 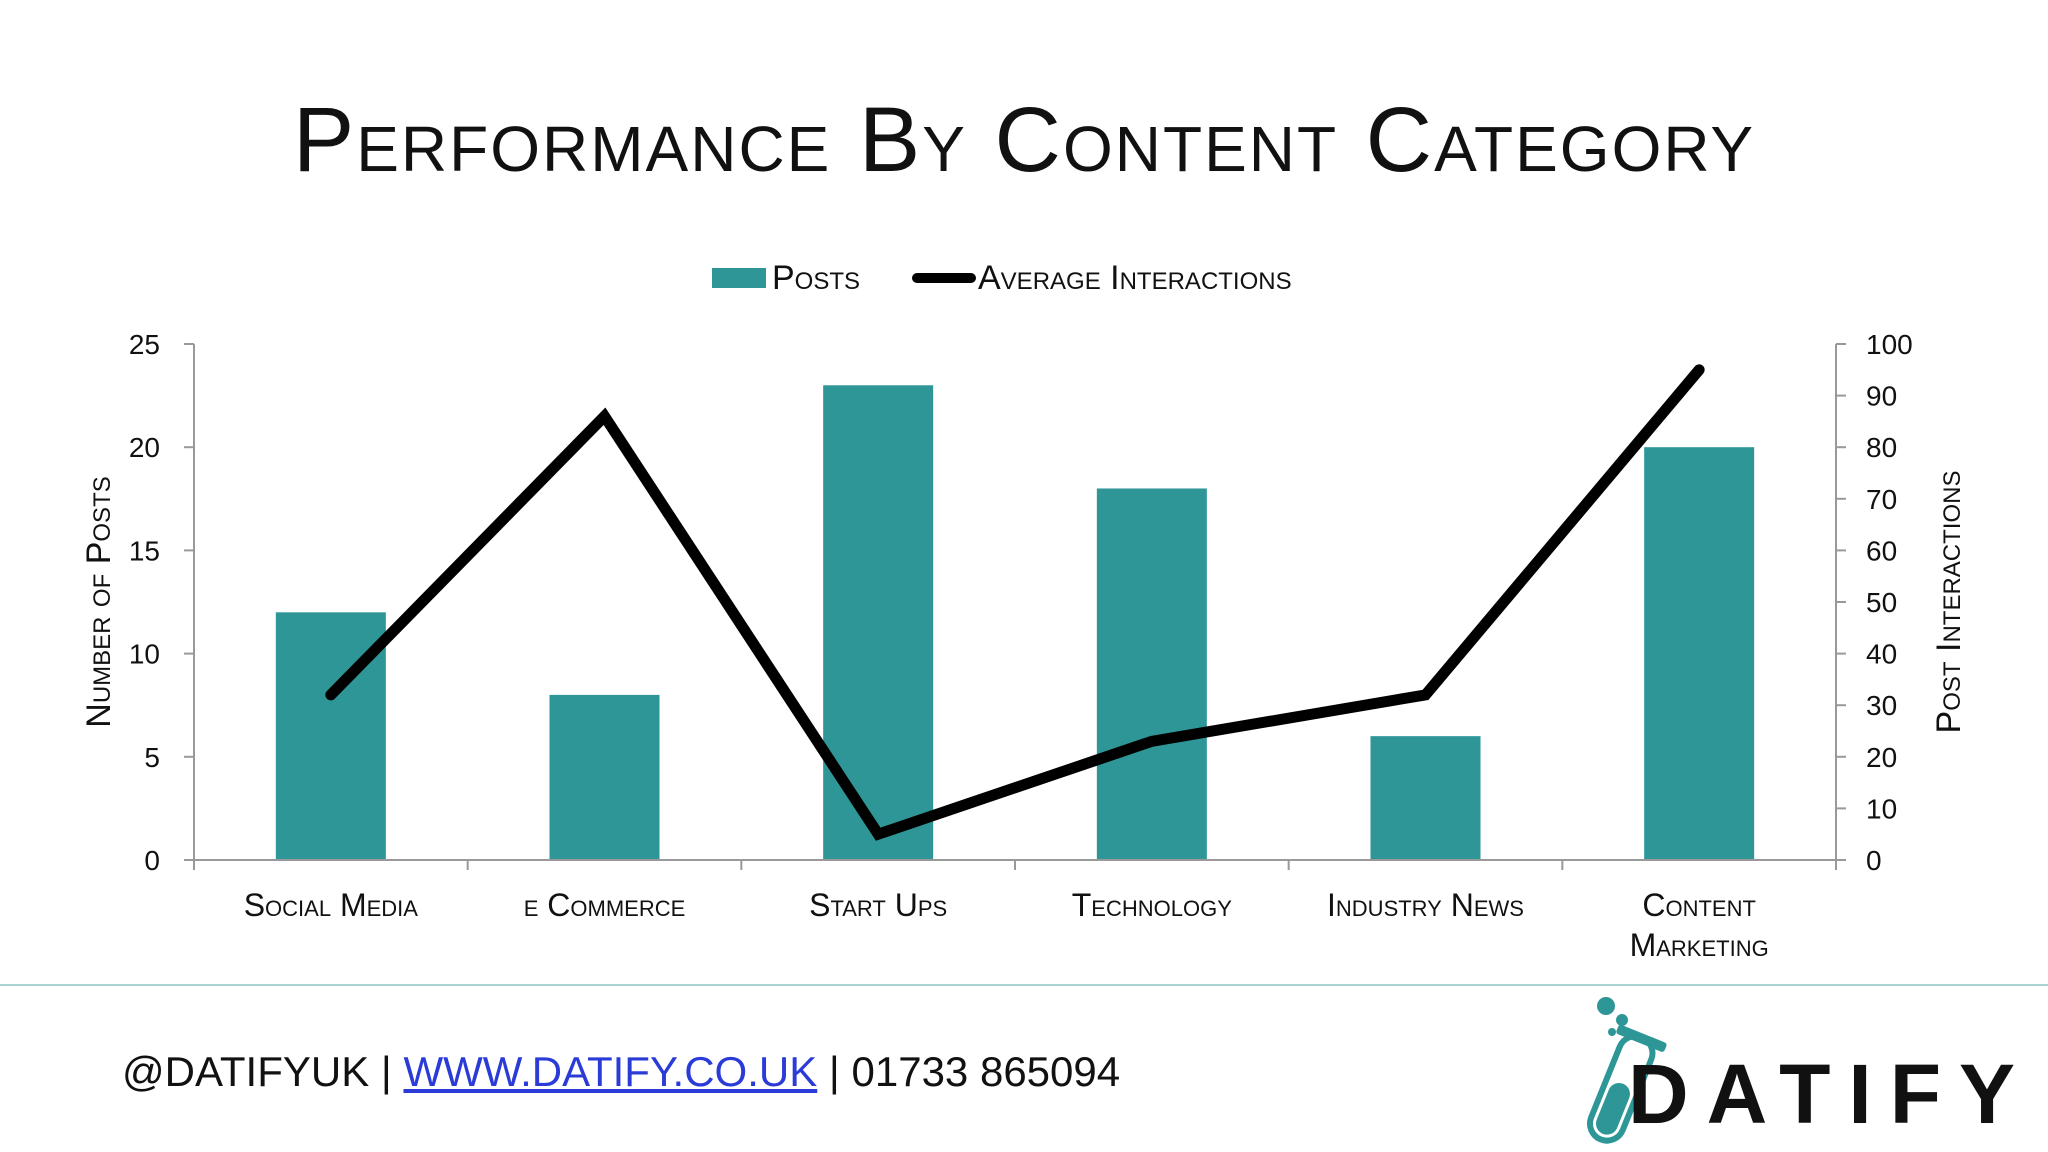 I want to click on y-tick-label-right: 60, so click(x=1881, y=550).